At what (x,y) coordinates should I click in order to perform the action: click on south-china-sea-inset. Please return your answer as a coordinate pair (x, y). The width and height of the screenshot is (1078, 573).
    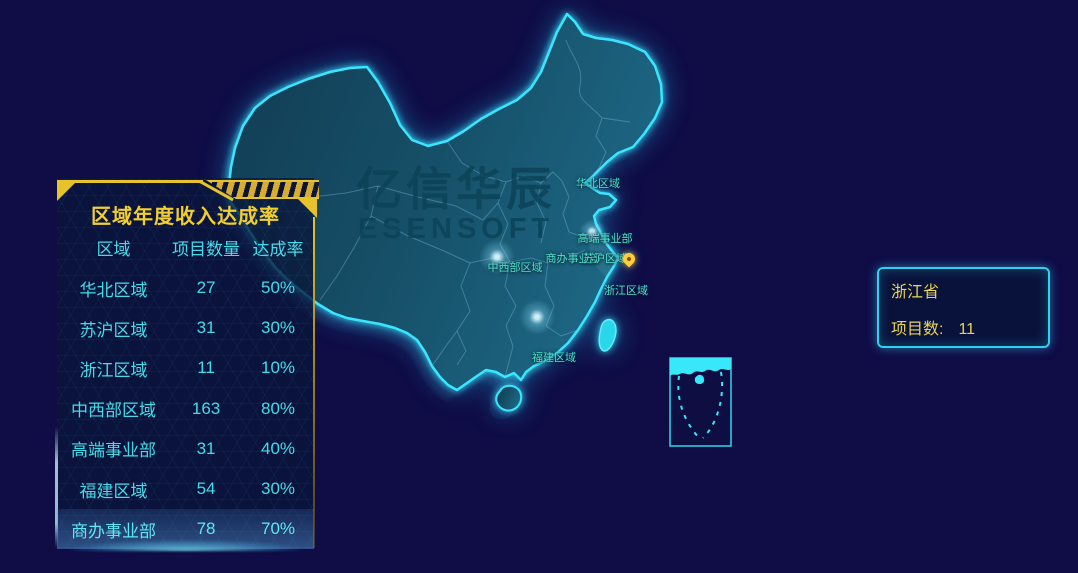
    Looking at the image, I should click on (700, 402).